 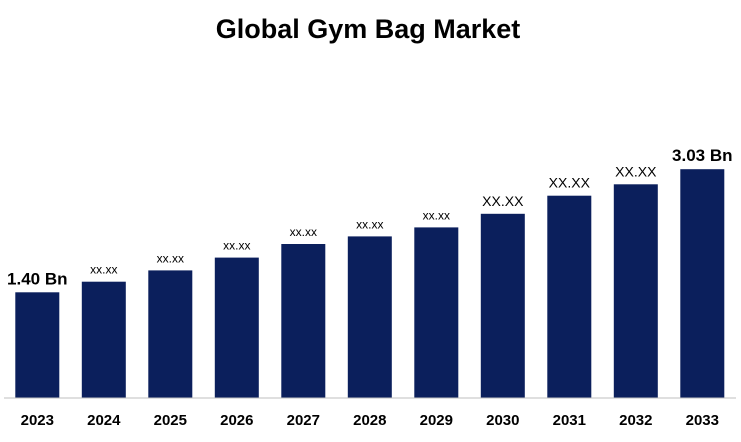 I want to click on bar-2028, so click(x=369, y=317).